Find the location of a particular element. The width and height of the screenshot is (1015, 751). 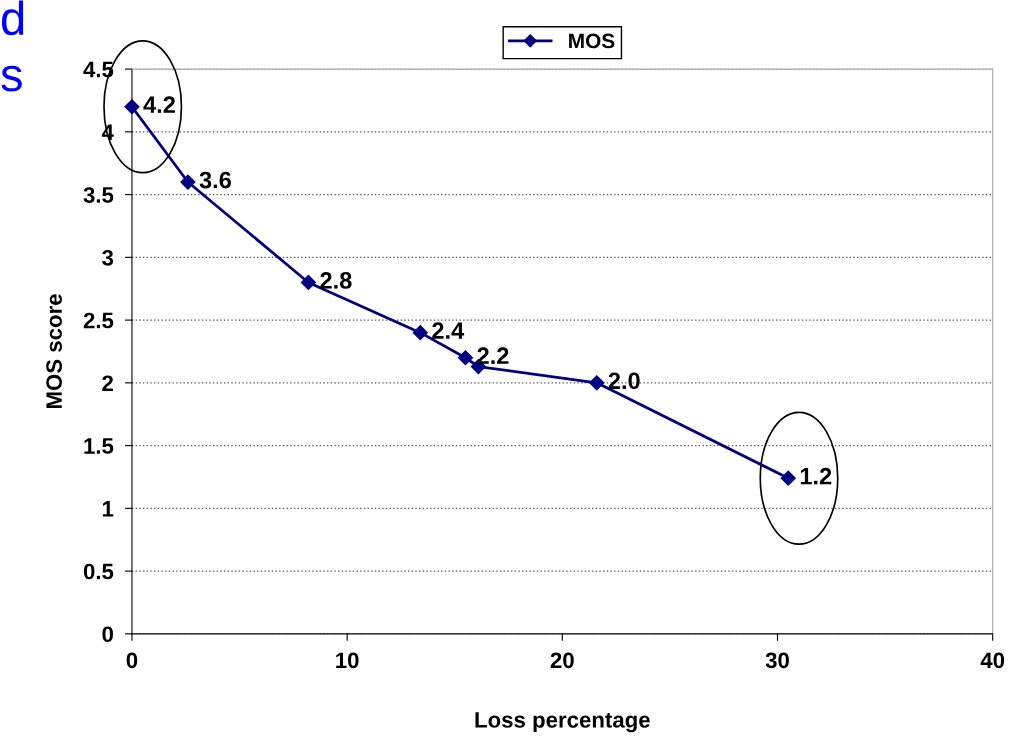

x-tick-label: 10 is located at coordinates (347, 660).